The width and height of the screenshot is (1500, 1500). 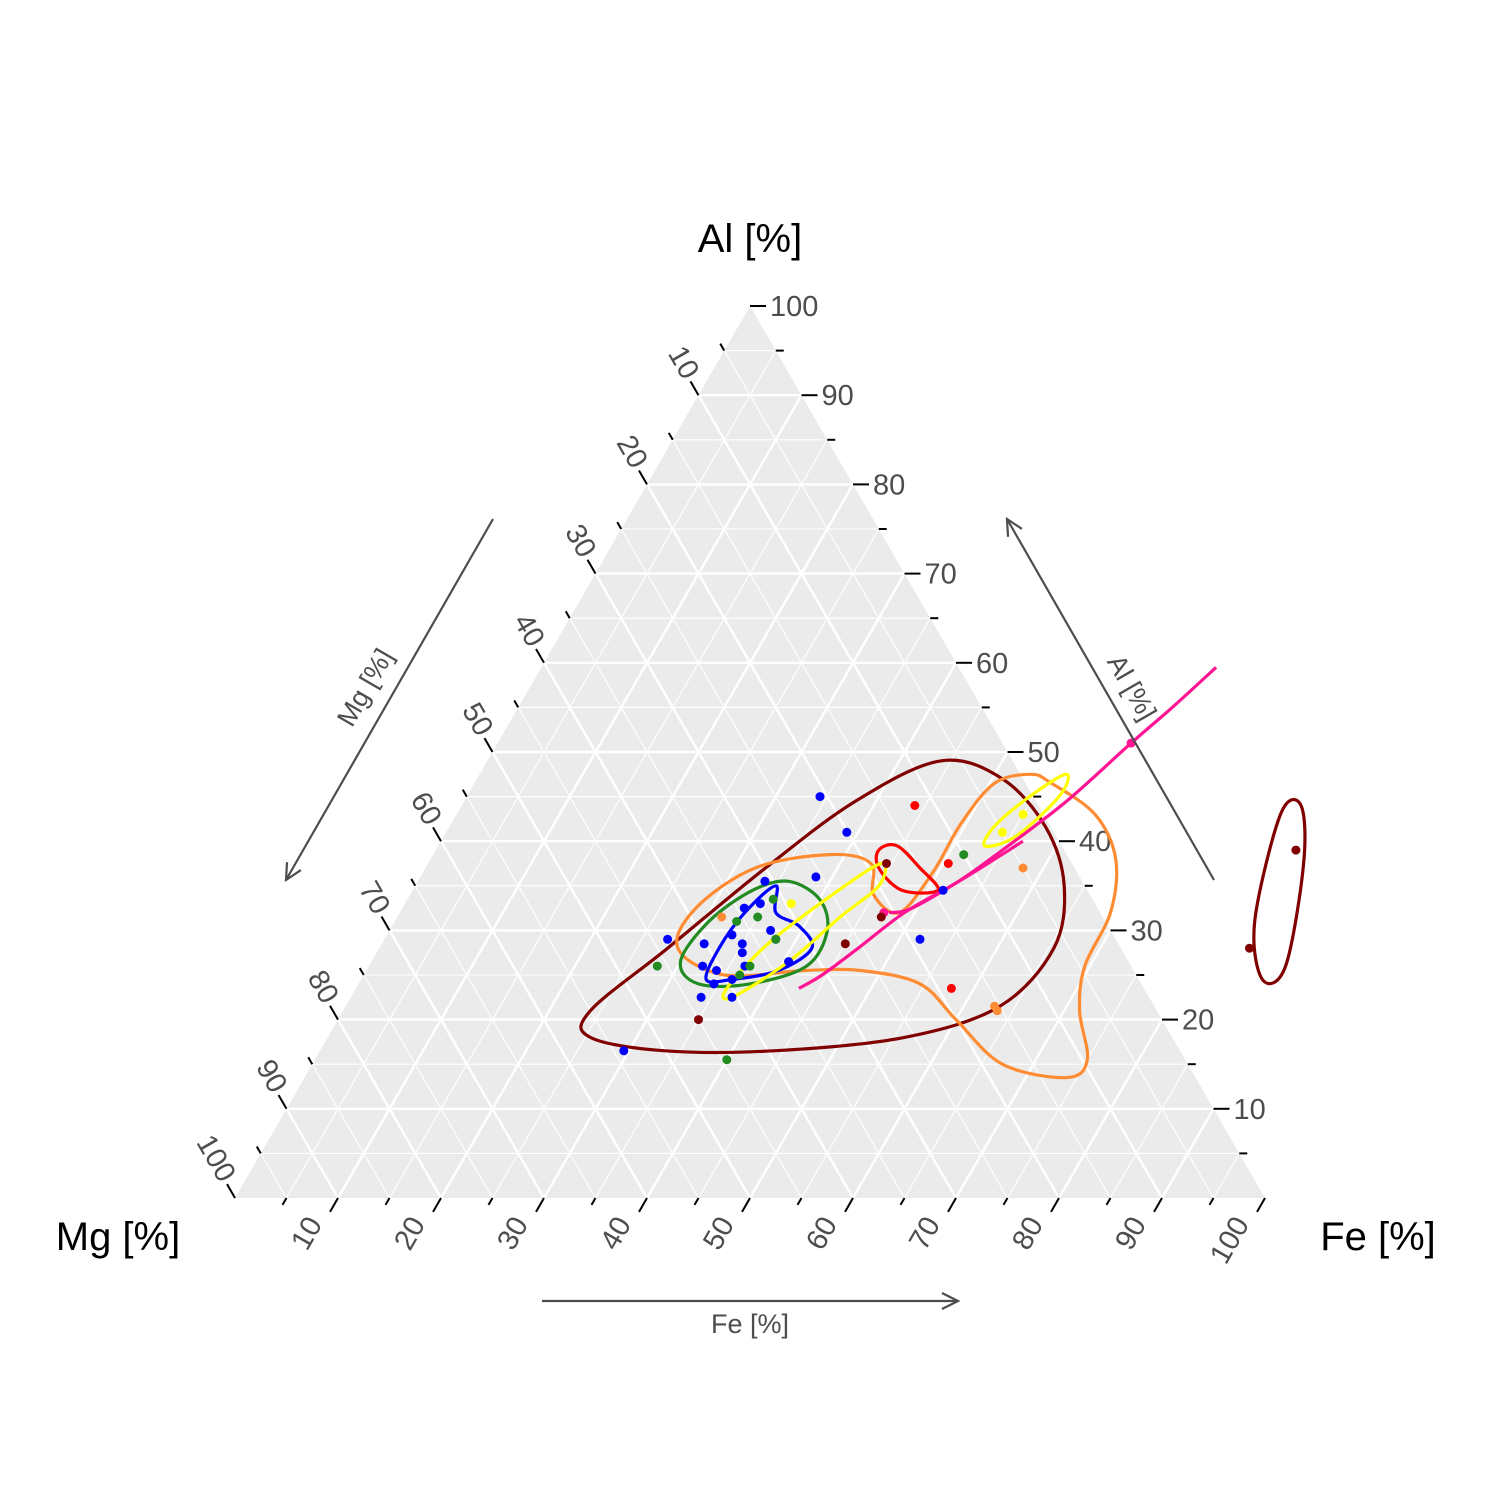 I want to click on tick-label-fe: 10, so click(x=307, y=1234).